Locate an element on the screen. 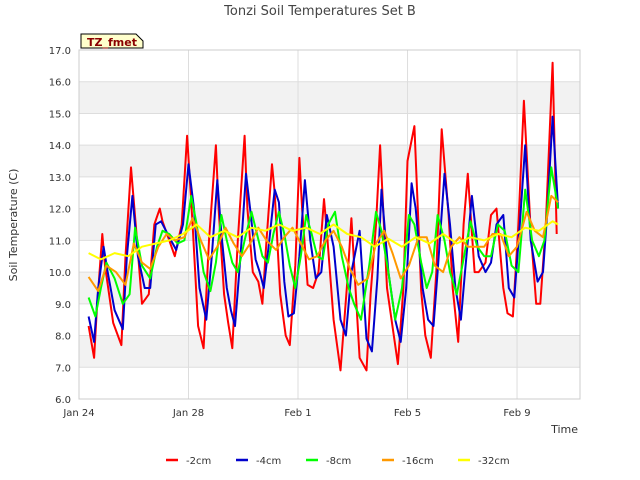  legend-label: -2cm is located at coordinates (198, 461).